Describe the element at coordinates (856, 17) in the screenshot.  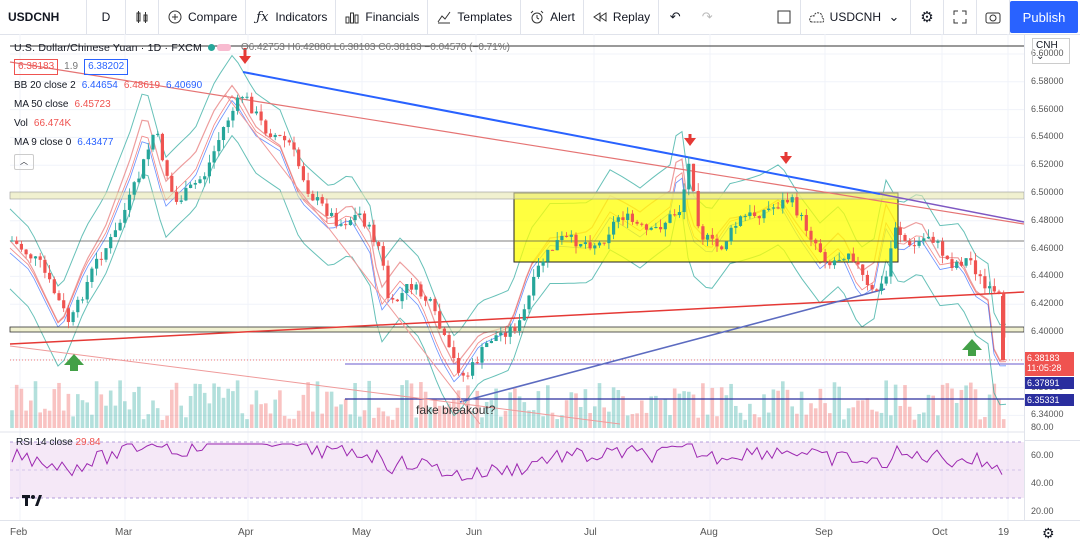
I see `layout-name-button: USDCNH ⌄` at that location.